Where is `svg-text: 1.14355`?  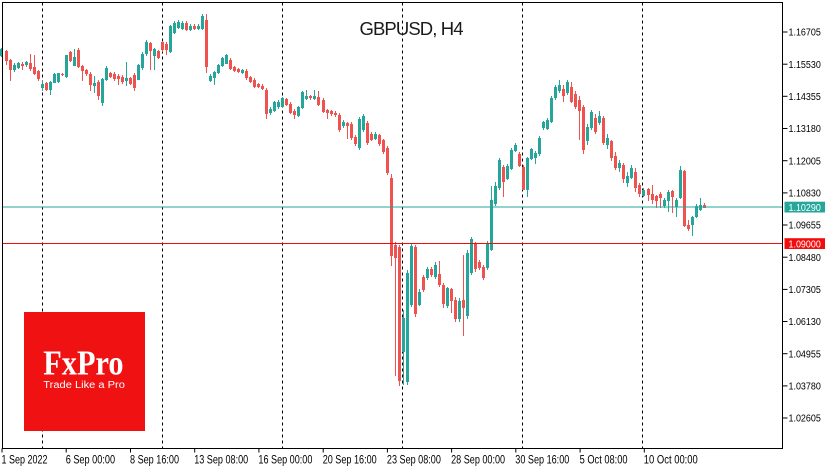
svg-text: 1.14355 is located at coordinates (805, 97).